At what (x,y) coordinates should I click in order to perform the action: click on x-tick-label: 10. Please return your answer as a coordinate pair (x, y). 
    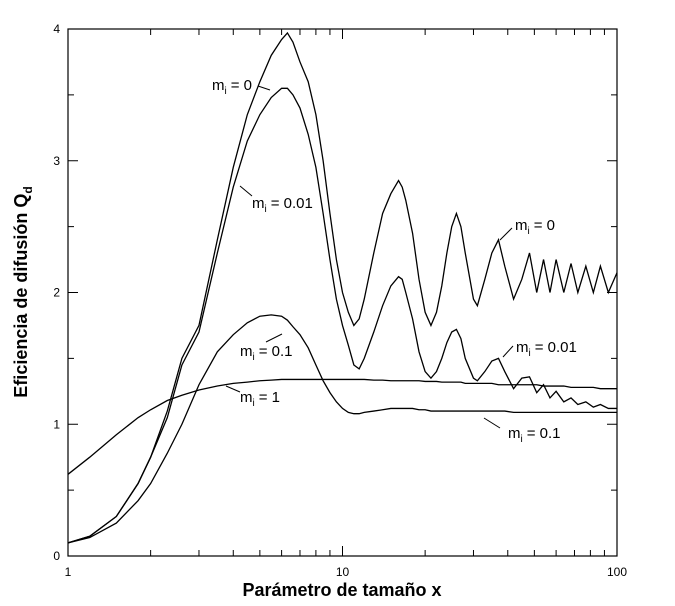
    Looking at the image, I should click on (343, 572).